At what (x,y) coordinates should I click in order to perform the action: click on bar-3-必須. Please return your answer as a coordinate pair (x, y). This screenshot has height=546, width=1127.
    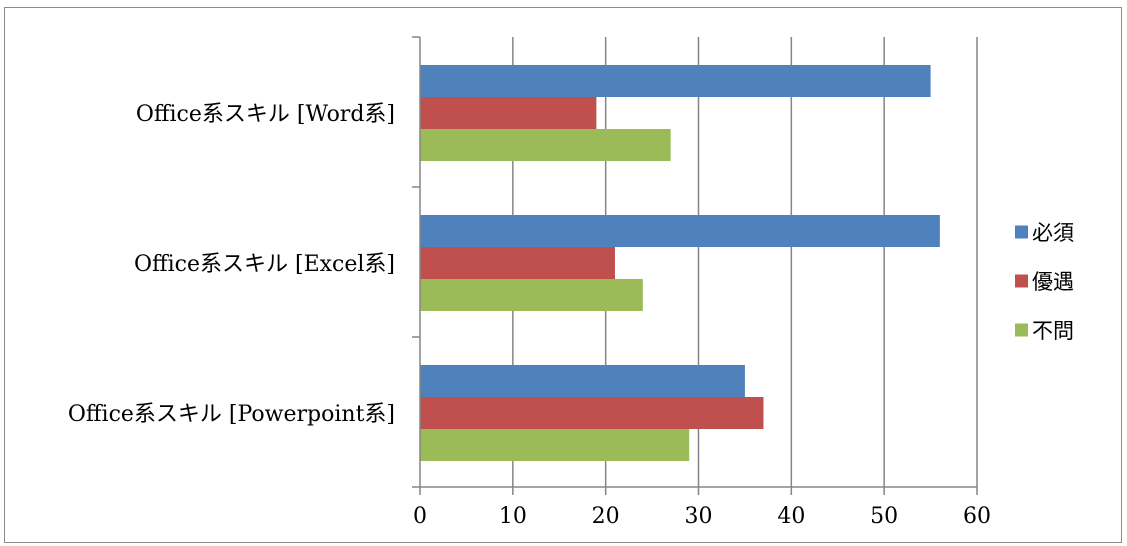
    Looking at the image, I should click on (582, 381).